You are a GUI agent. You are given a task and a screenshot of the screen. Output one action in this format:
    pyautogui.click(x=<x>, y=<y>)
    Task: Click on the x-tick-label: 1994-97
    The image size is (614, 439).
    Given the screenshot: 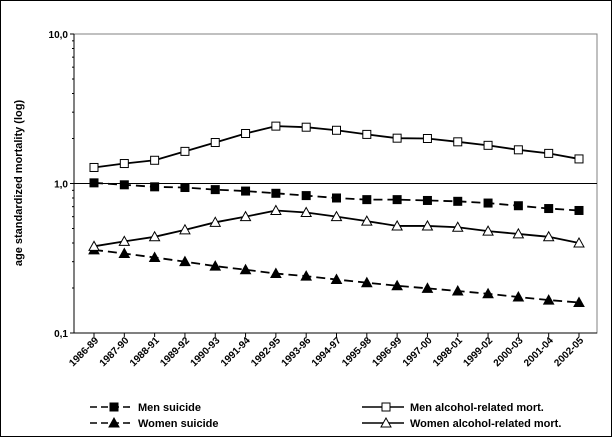 What is the action you would take?
    pyautogui.click(x=327, y=352)
    